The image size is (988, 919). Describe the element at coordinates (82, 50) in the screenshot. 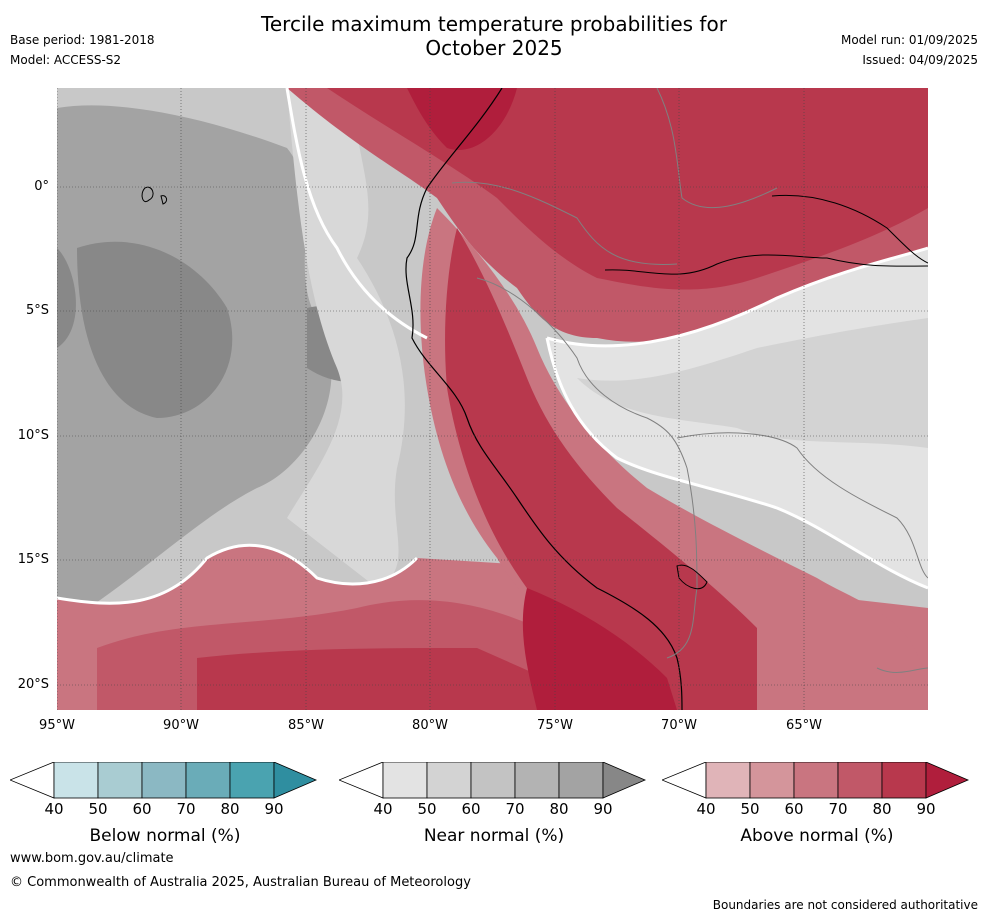

I see `header-left: Base period: 1981-2018 Model: ACCESS-S2` at that location.